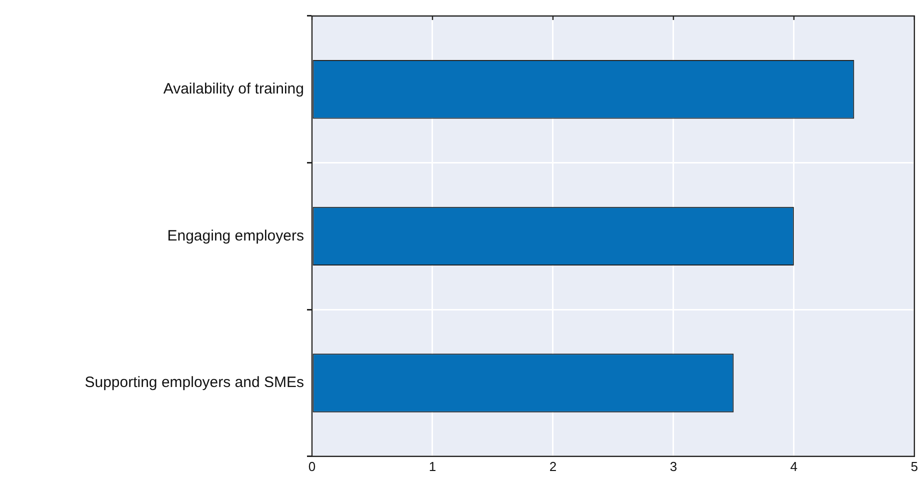  Describe the element at coordinates (312, 466) in the screenshot. I see `x-tick-label: 0` at that location.